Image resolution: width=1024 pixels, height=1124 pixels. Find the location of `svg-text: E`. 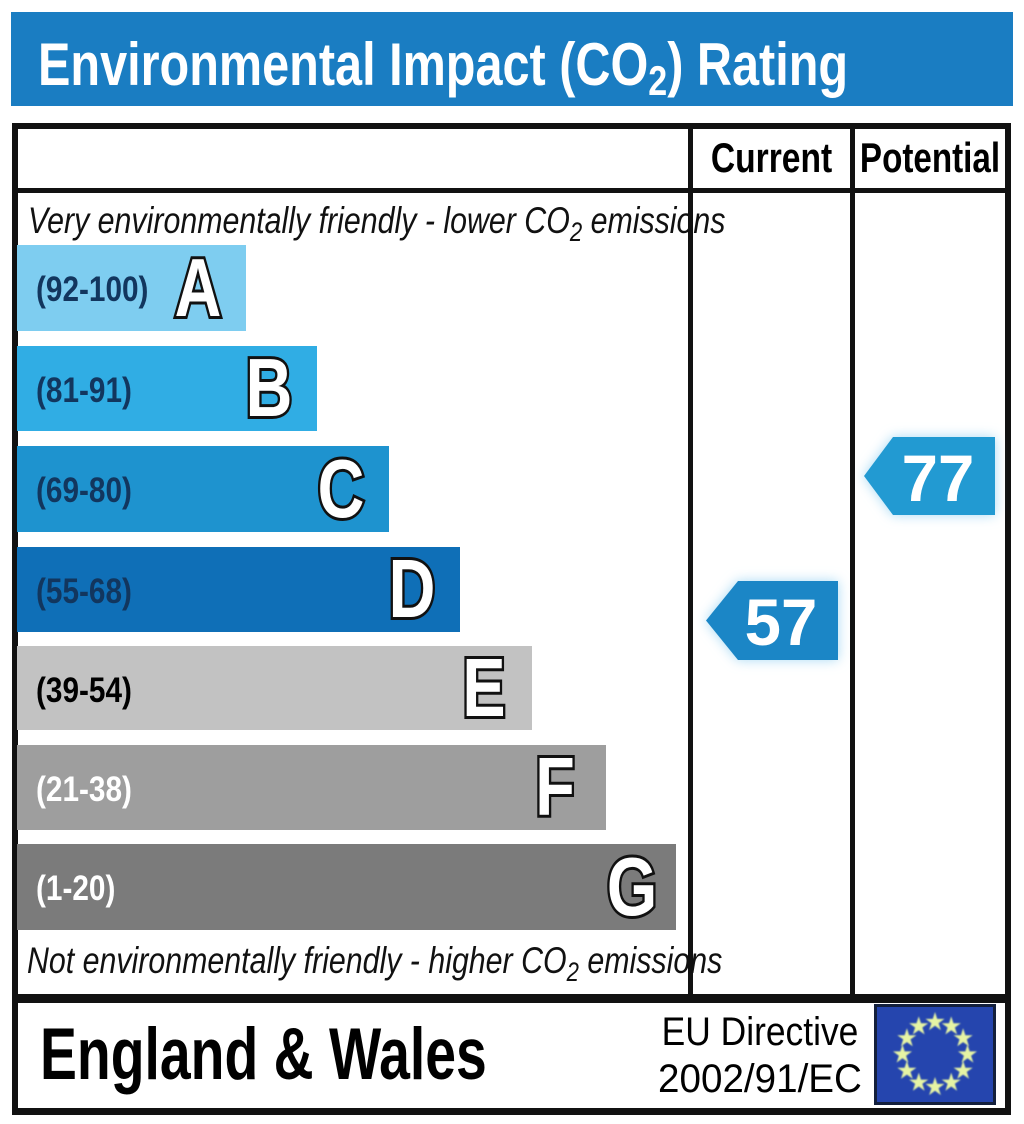

svg-text: E is located at coordinates (483, 687).